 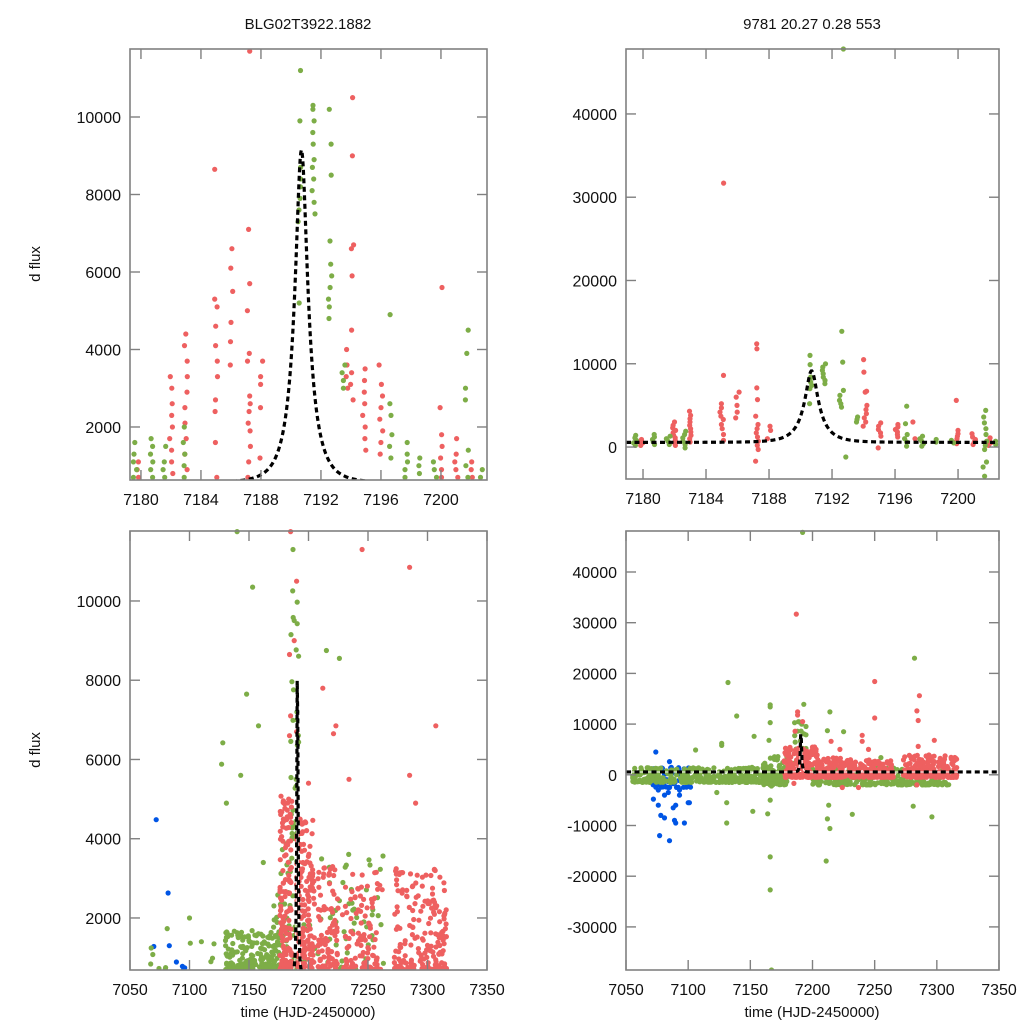 What do you see at coordinates (103, 840) in the screenshot?
I see `y-tick-label: 4000` at bounding box center [103, 840].